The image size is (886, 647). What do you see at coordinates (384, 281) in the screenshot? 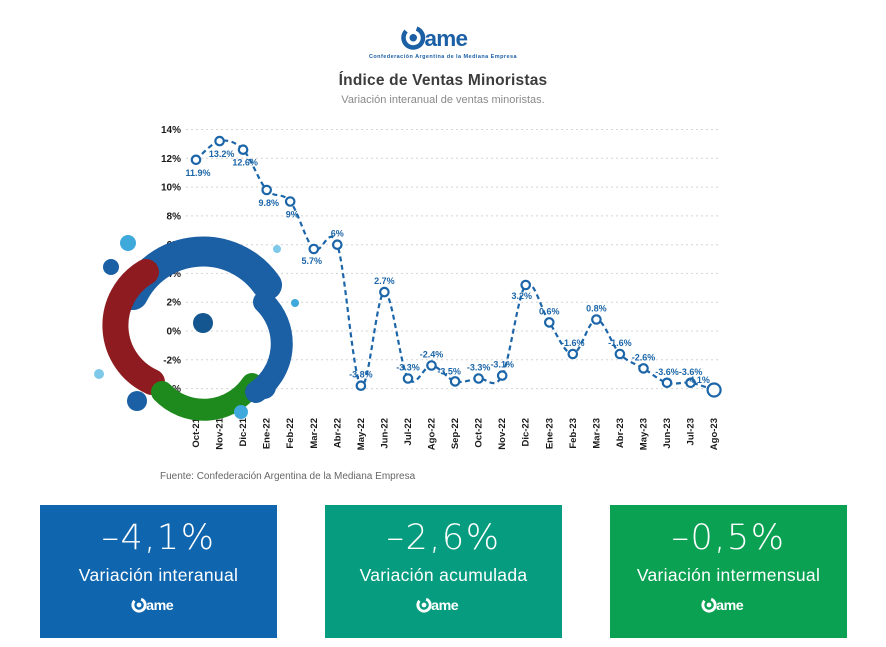
I see `data-point-label: 2.7%` at bounding box center [384, 281].